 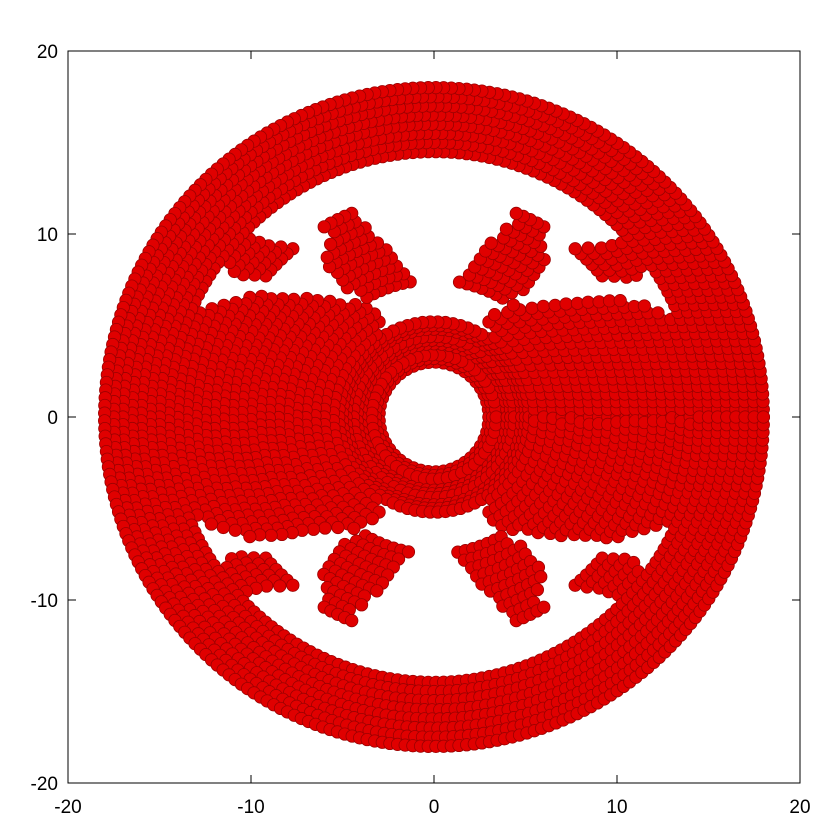 I want to click on x-tick-label: 20, so click(x=799, y=807).